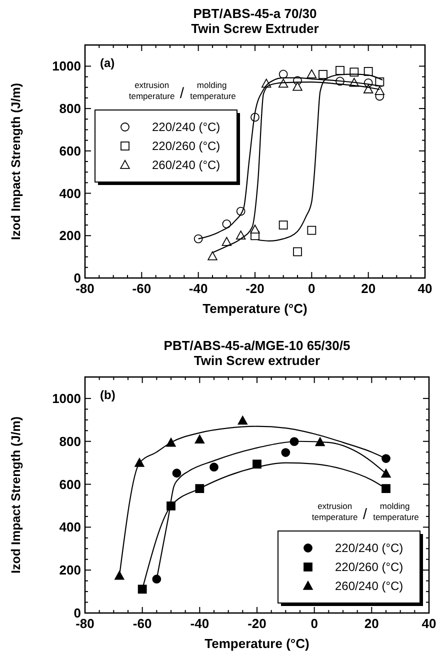 The width and height of the screenshot is (441, 658). Describe the element at coordinates (255, 28) in the screenshot. I see `chart-subtitle: Twin Screw Extruder` at that location.